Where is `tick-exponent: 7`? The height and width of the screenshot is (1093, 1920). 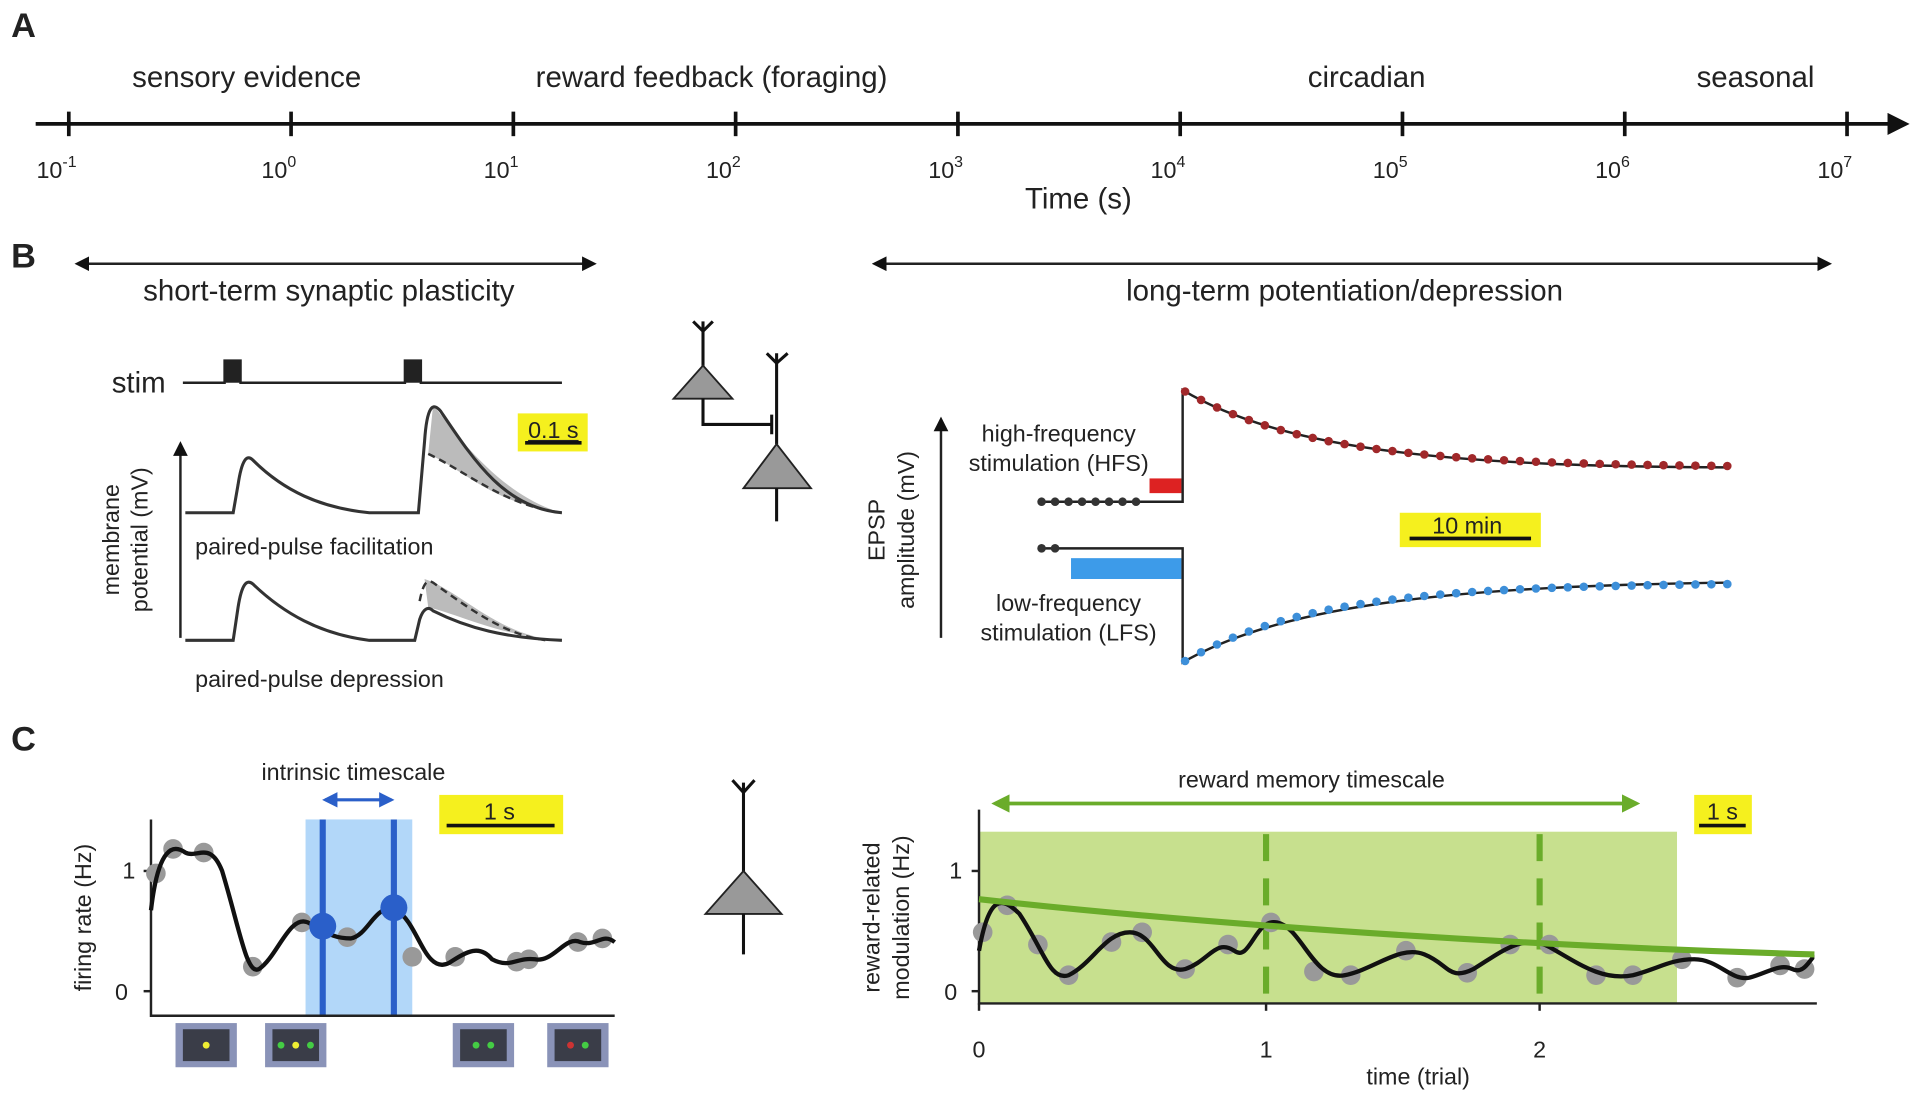
tick-exponent: 7 is located at coordinates (1847, 162).